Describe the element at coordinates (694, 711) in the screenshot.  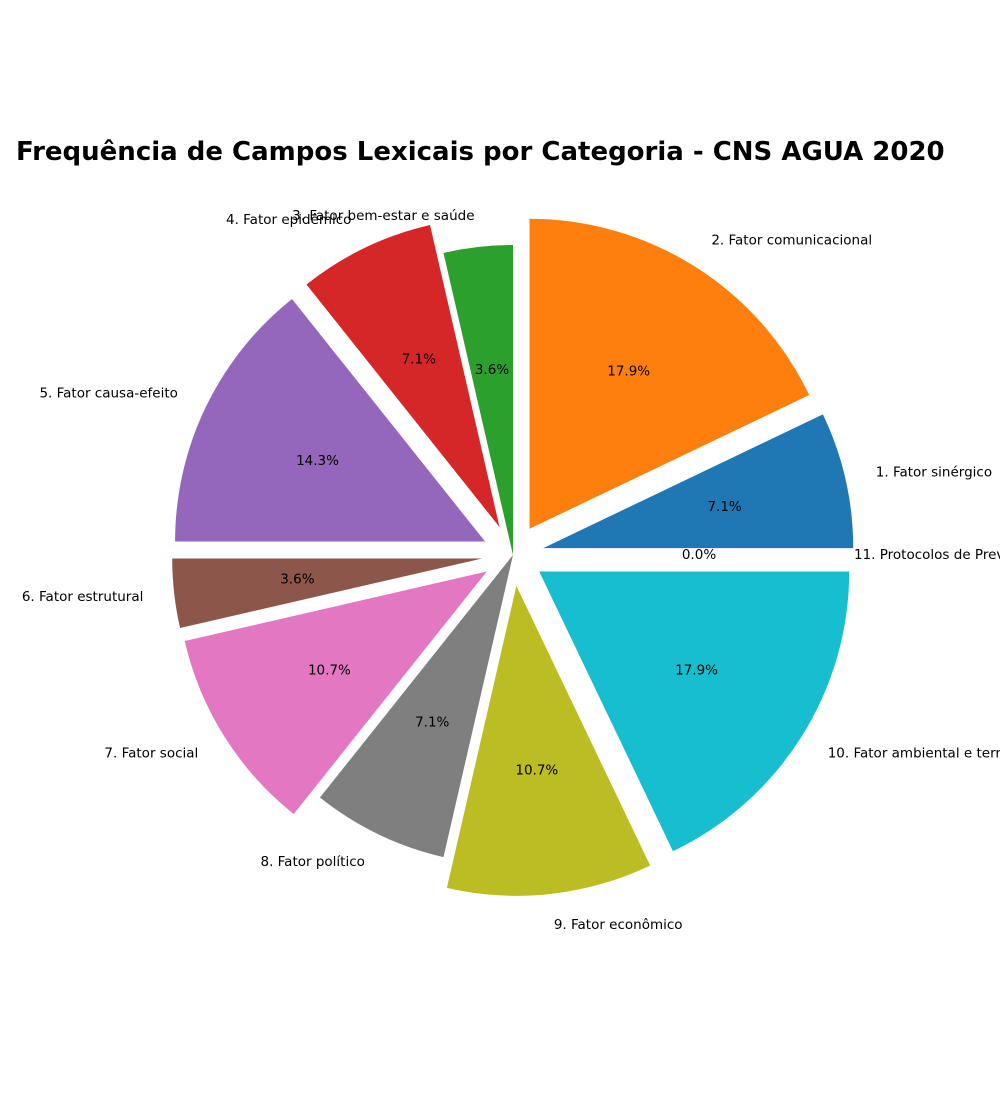
I see `slice-10-fator-ambiental-e-territorial` at that location.